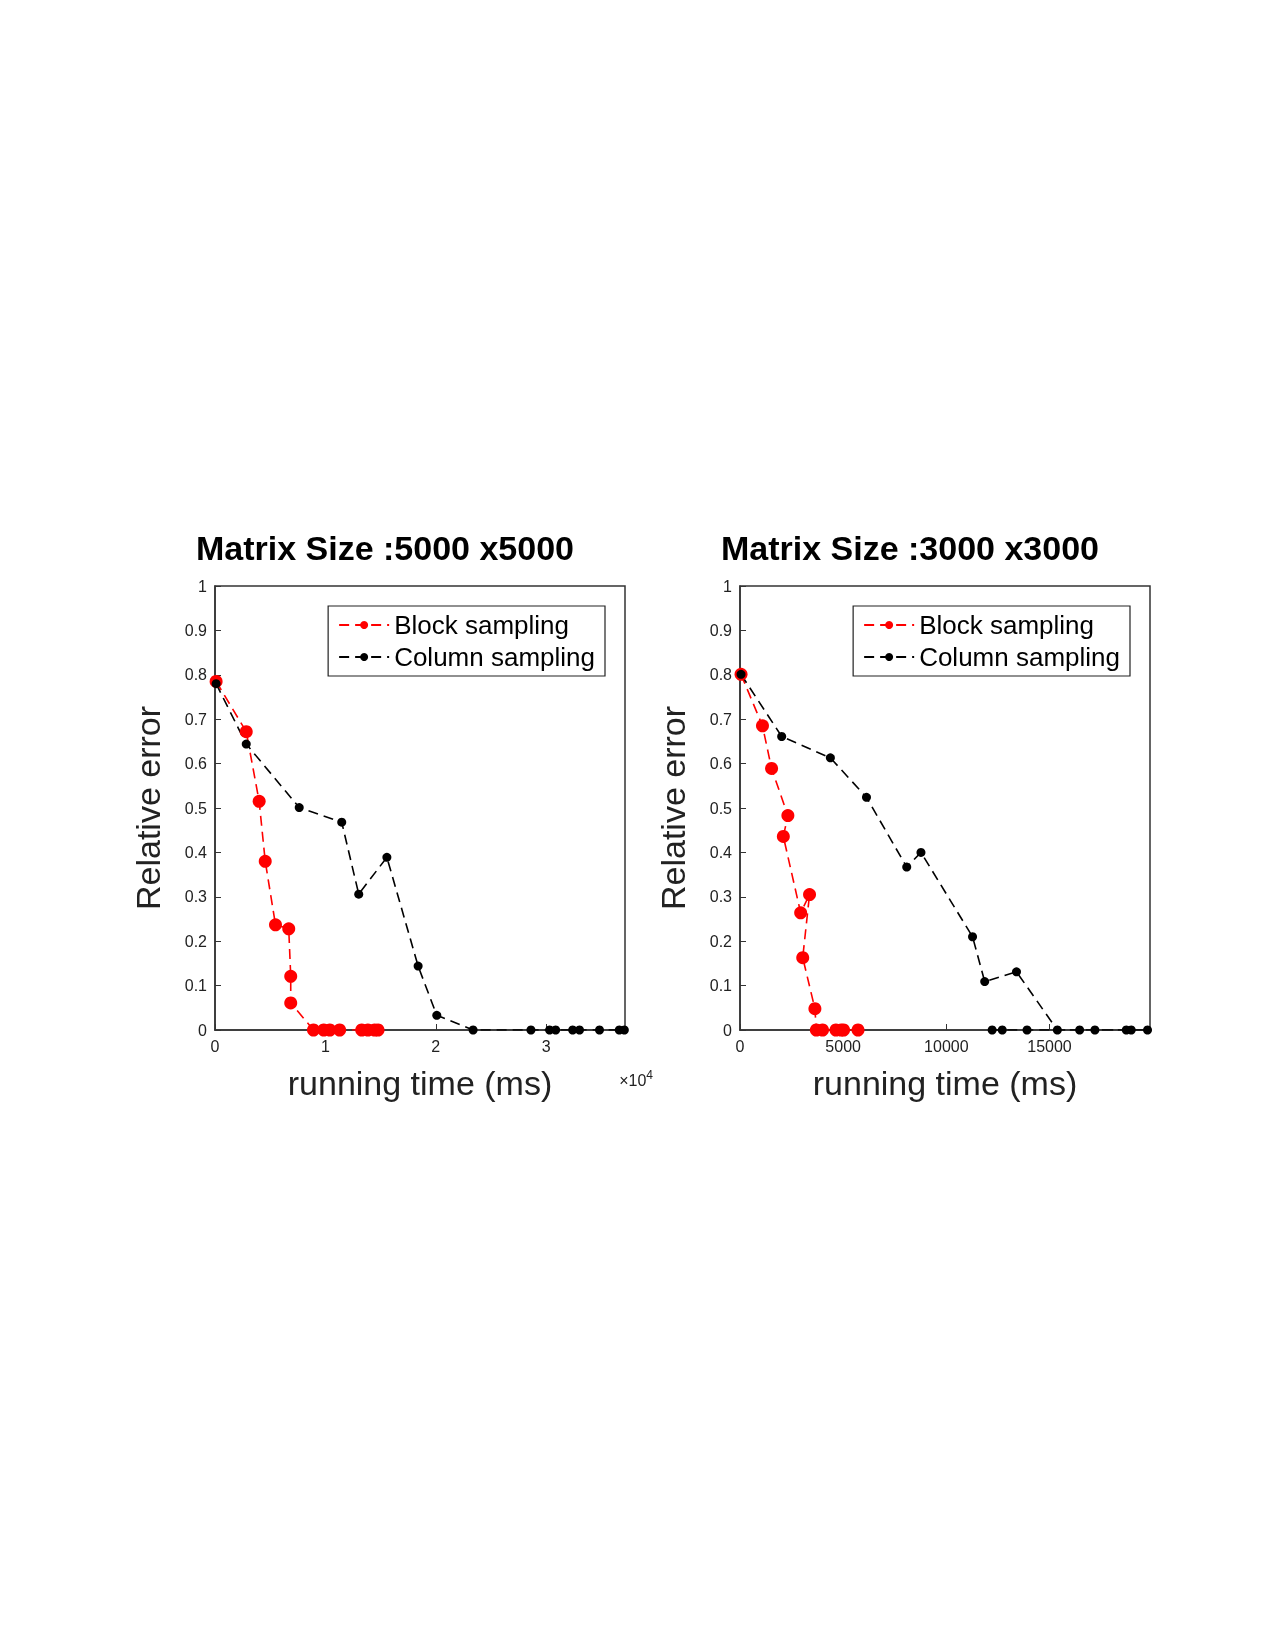 This screenshot has height=1650, width=1275. Describe the element at coordinates (843, 1046) in the screenshot. I see `x-tick-label: 5000` at that location.